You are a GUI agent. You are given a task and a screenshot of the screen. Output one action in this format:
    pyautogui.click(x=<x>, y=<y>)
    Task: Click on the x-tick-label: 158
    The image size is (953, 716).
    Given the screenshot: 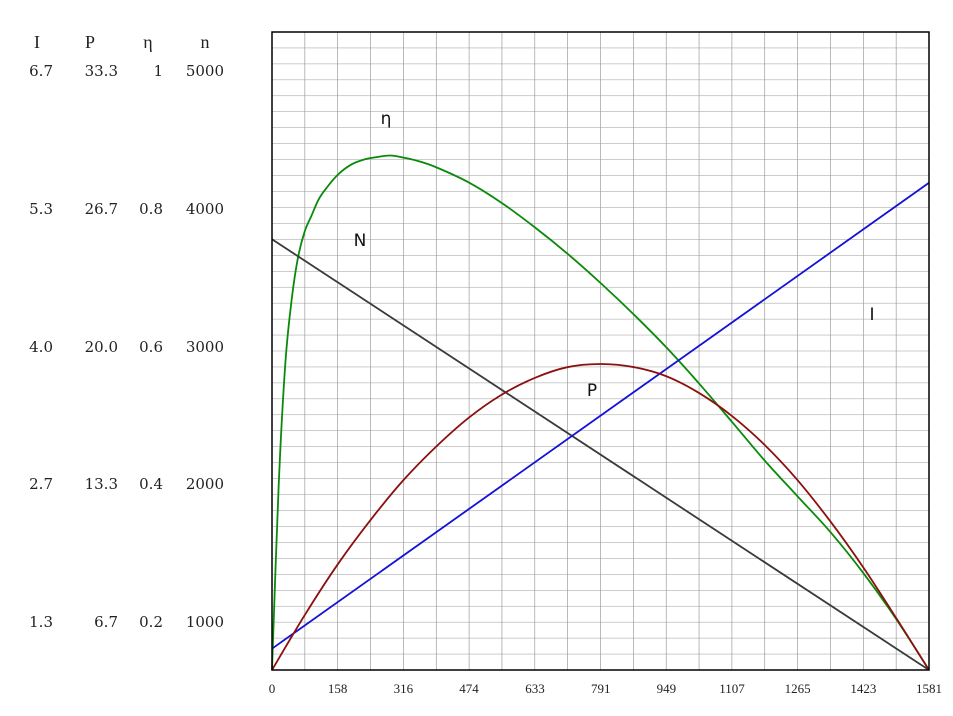 What is the action you would take?
    pyautogui.click(x=338, y=688)
    